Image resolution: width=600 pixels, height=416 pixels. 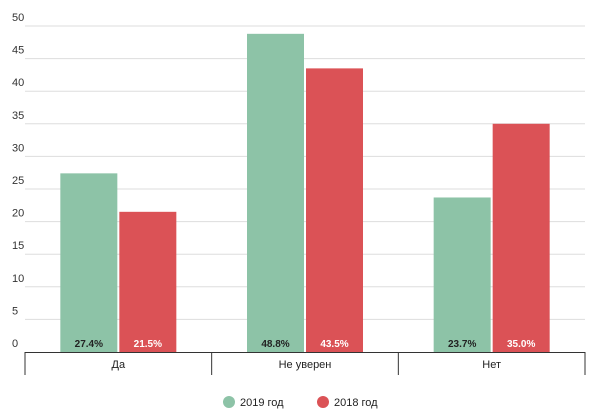 I want to click on y-axis-ticks: 0 5 10 15 20 25 30 35 40 45 50, so click(x=18, y=181).